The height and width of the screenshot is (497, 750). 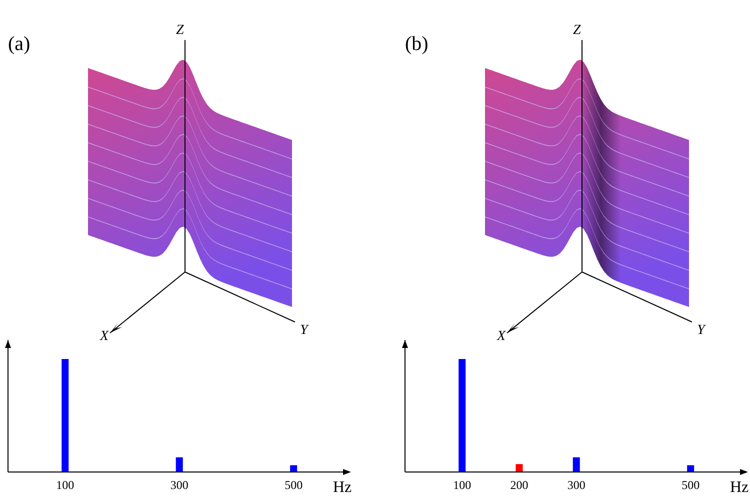 I want to click on chart-title: (b), so click(x=416, y=44).